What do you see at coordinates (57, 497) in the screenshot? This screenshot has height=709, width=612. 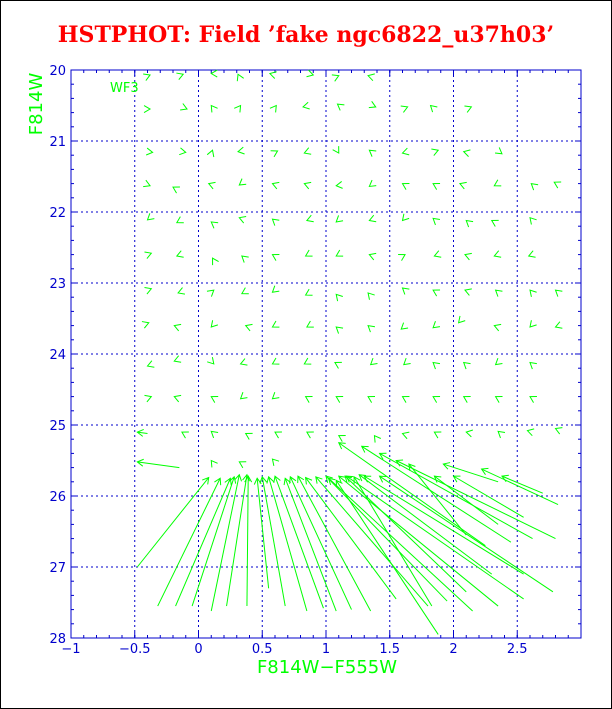 I see `y-tick-label: 26` at bounding box center [57, 497].